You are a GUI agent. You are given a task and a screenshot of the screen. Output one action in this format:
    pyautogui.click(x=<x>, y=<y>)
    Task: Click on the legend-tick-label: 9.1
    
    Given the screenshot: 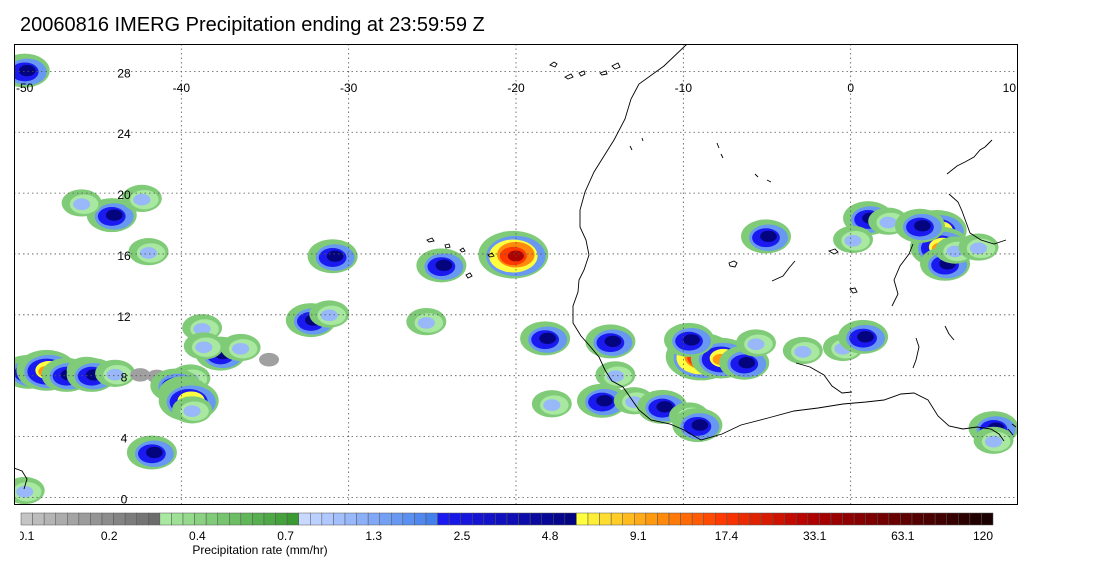 What is the action you would take?
    pyautogui.click(x=638, y=536)
    